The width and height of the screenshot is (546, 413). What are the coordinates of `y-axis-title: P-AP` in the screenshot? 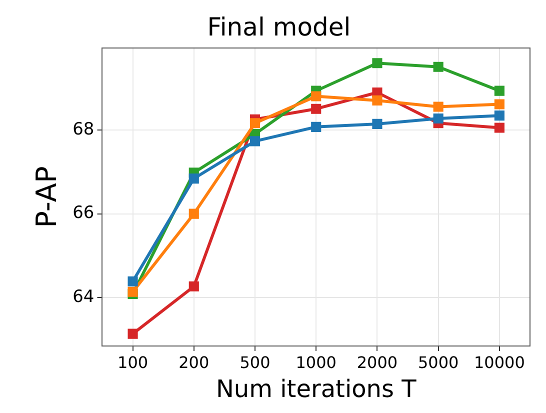 It's located at (47, 197).